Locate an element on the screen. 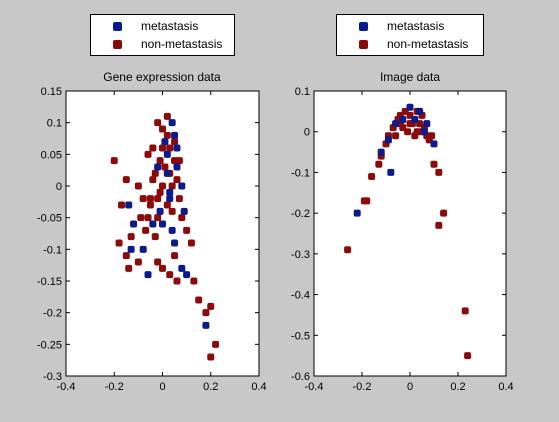  non-metastasis-marker-icon is located at coordinates (117, 44).